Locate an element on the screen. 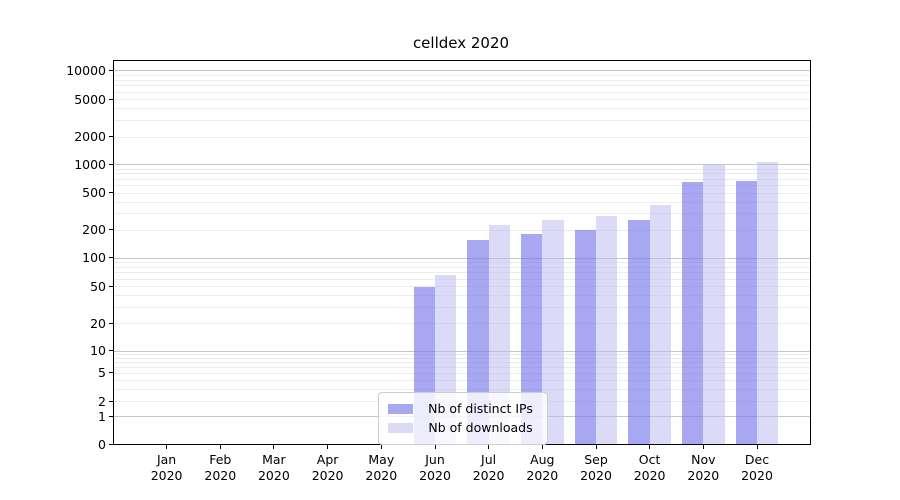  legend-label-distinct-ips: Nb of distinct IPs is located at coordinates (480, 408).